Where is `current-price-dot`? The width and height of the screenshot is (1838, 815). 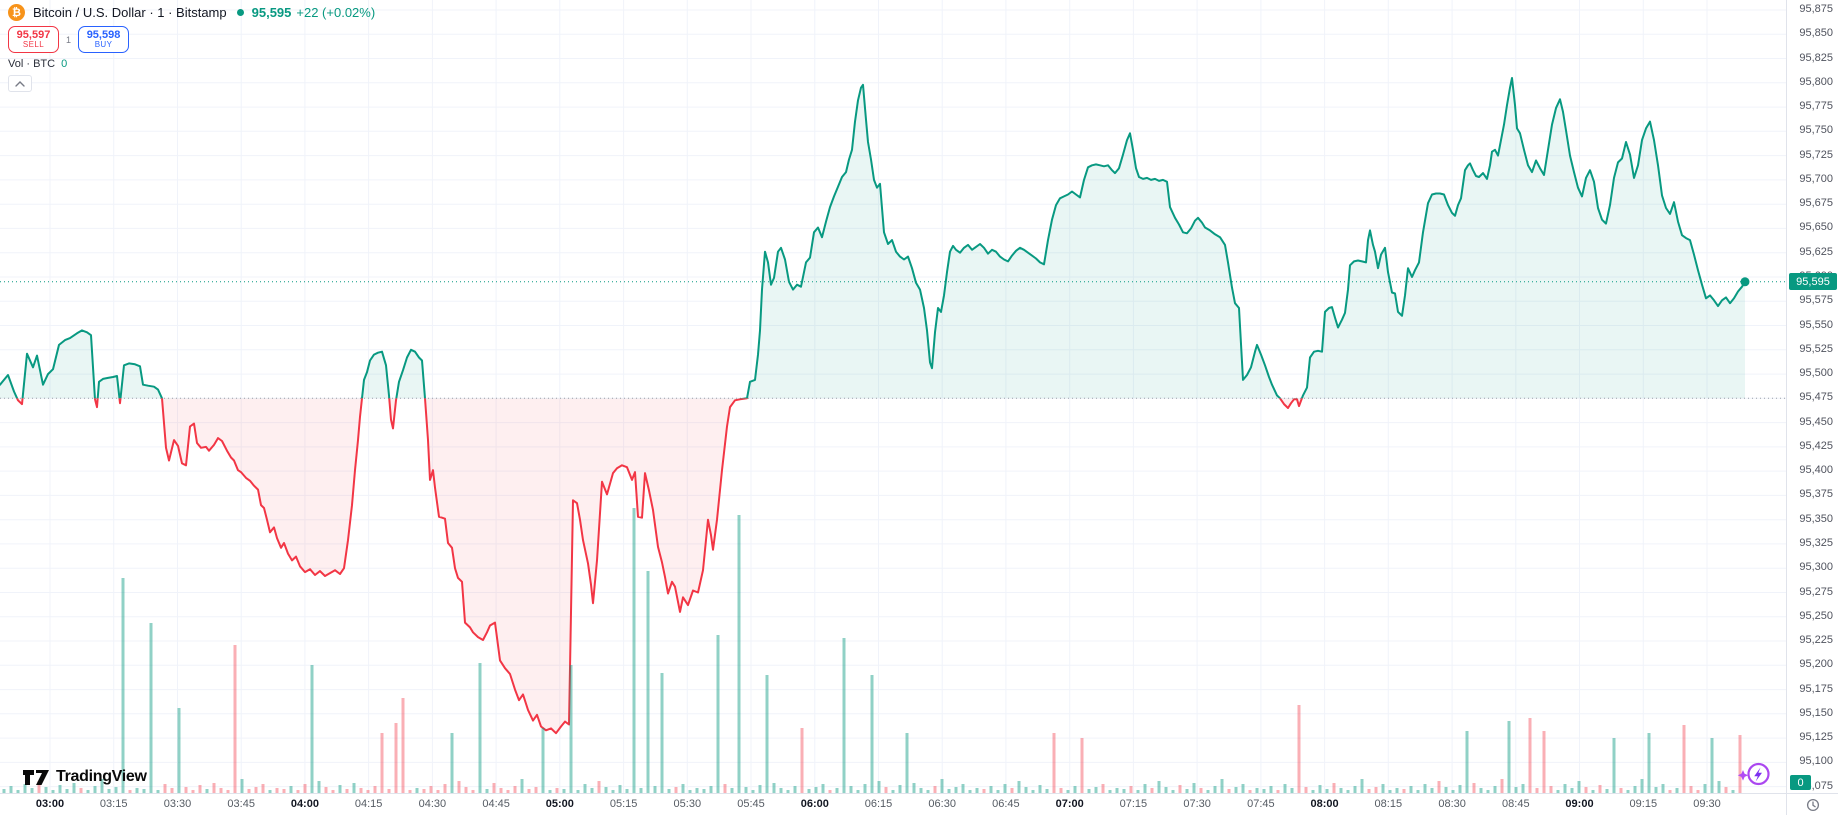 current-price-dot is located at coordinates (1745, 282).